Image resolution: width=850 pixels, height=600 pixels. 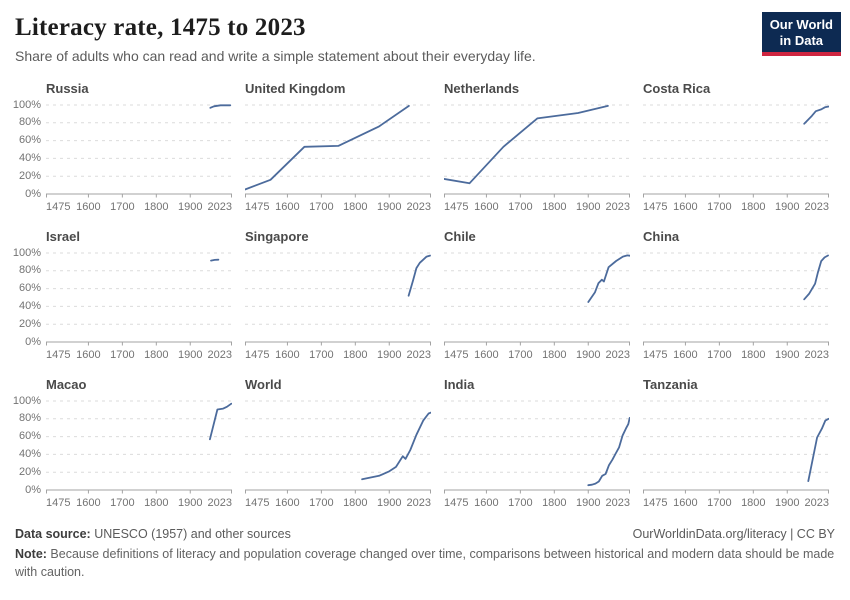 What do you see at coordinates (139, 454) in the screenshot?
I see `chart-plot-macao: 1475 1600 1700 1800 1900 2023` at bounding box center [139, 454].